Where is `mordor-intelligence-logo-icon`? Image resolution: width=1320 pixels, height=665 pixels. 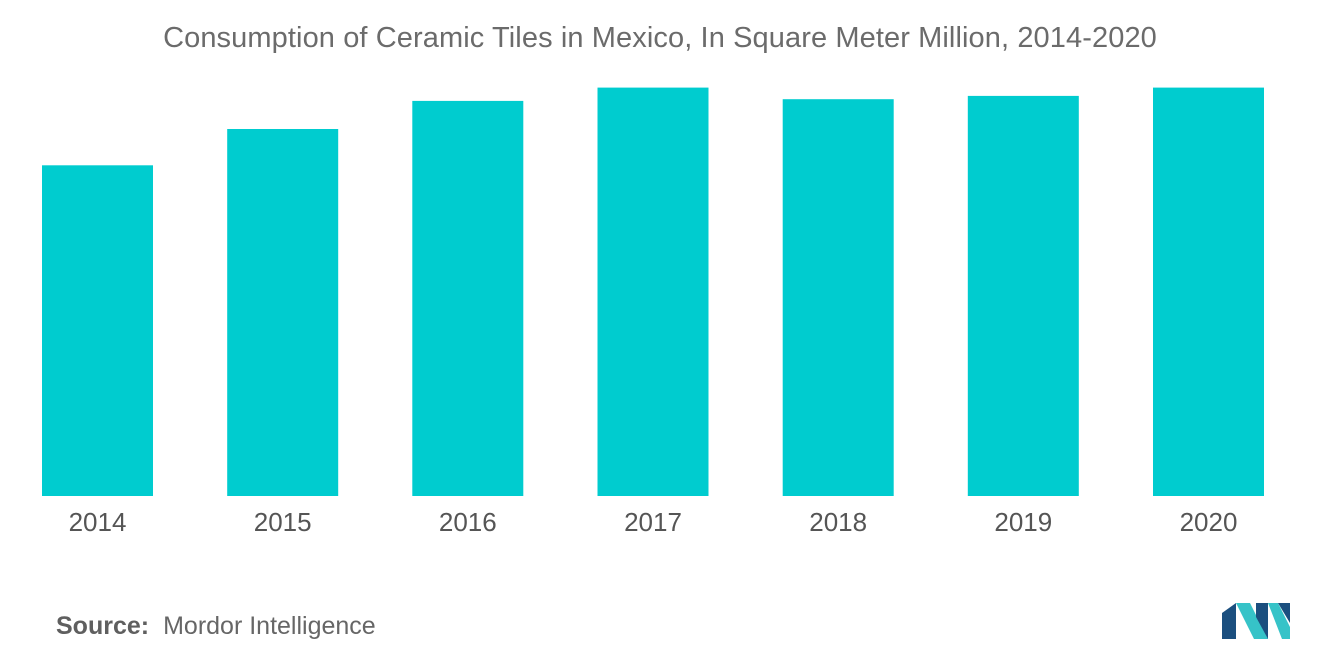 mordor-intelligence-logo-icon is located at coordinates (1256, 621).